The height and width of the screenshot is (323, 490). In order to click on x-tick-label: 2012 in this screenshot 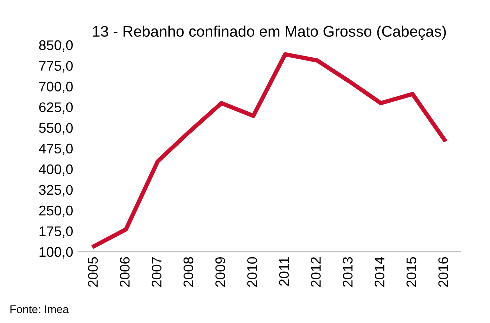, I will do `click(316, 272)`.